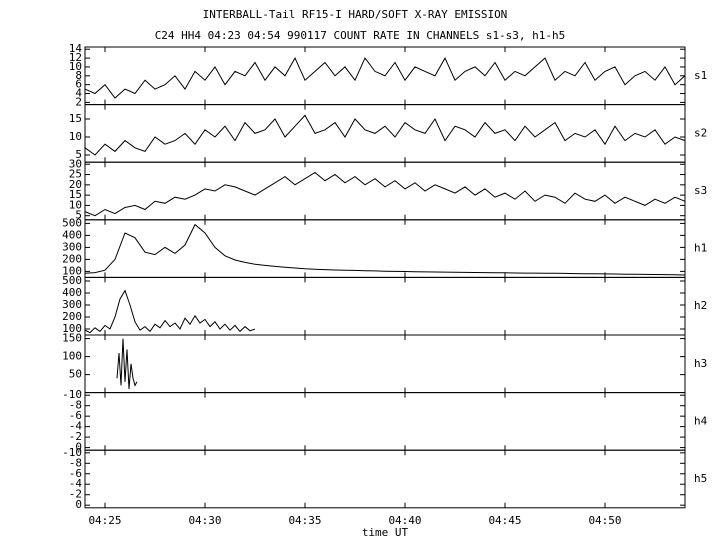  What do you see at coordinates (700, 132) in the screenshot?
I see `channel-label: s2` at bounding box center [700, 132].